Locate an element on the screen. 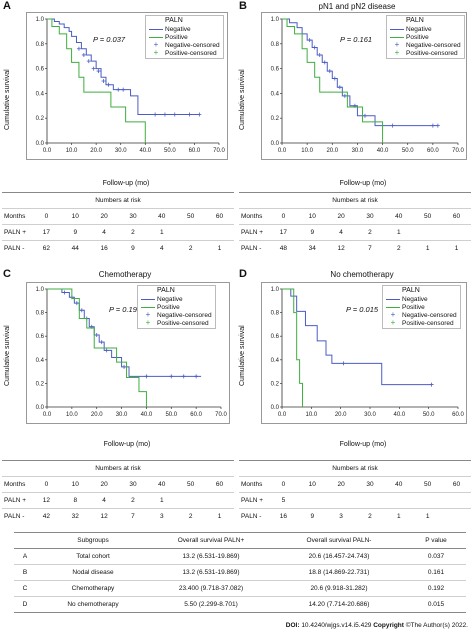 The image size is (474, 631). risk-row-paln-positive: PALN +5 is located at coordinates (355, 500).